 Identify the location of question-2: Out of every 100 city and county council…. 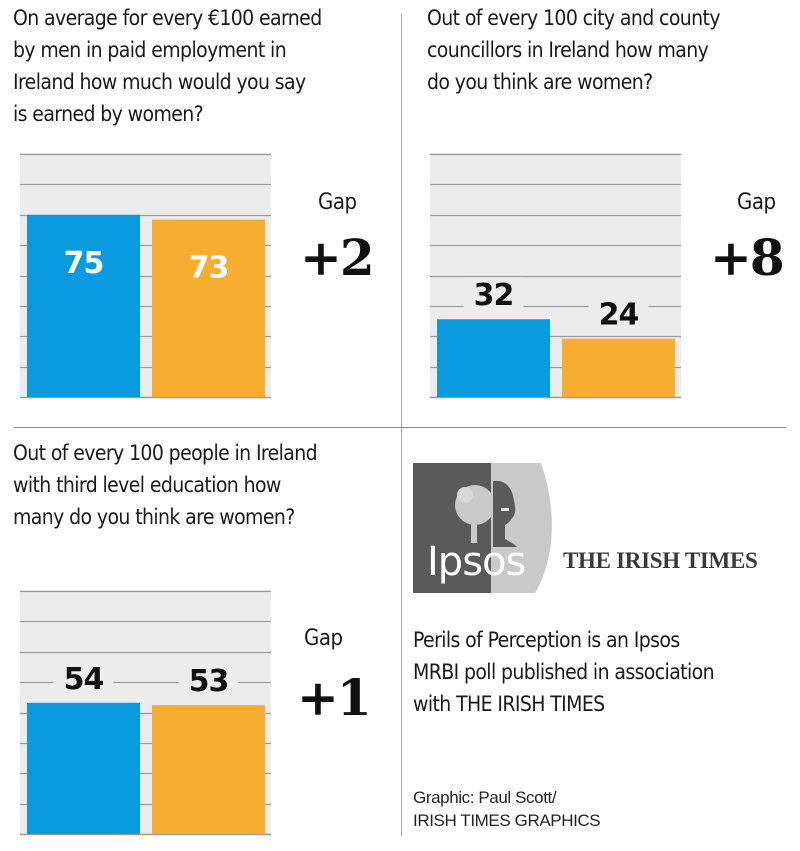
(574, 50).